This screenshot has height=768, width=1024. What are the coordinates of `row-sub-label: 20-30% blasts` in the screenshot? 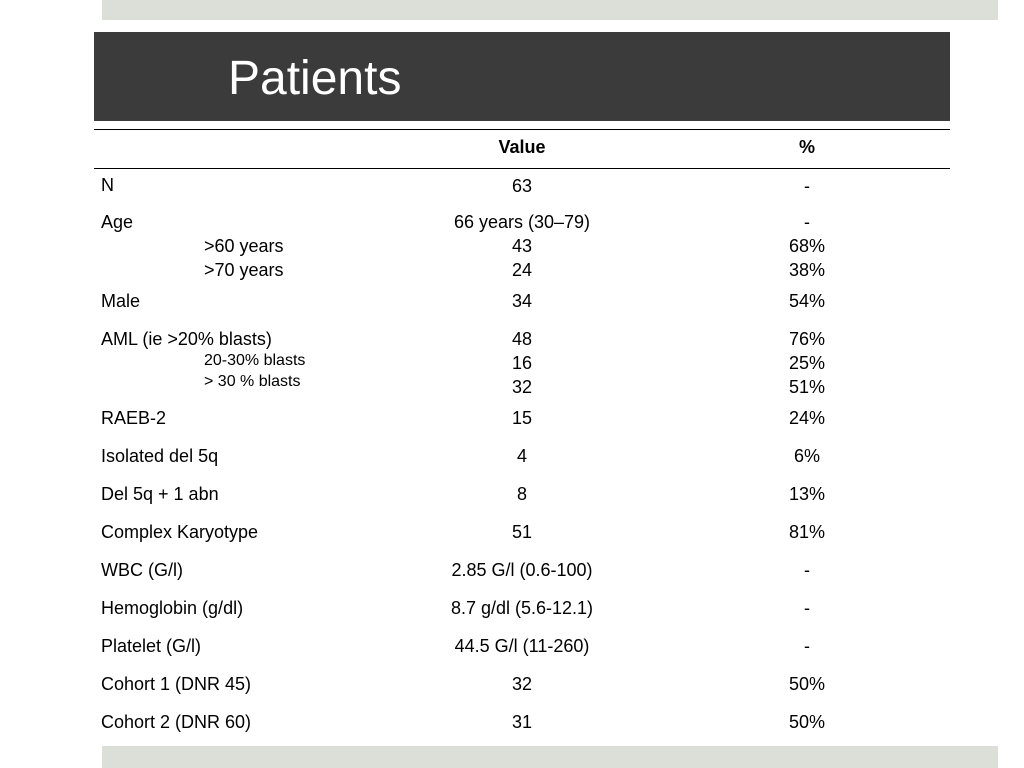 It's located at (255, 360).